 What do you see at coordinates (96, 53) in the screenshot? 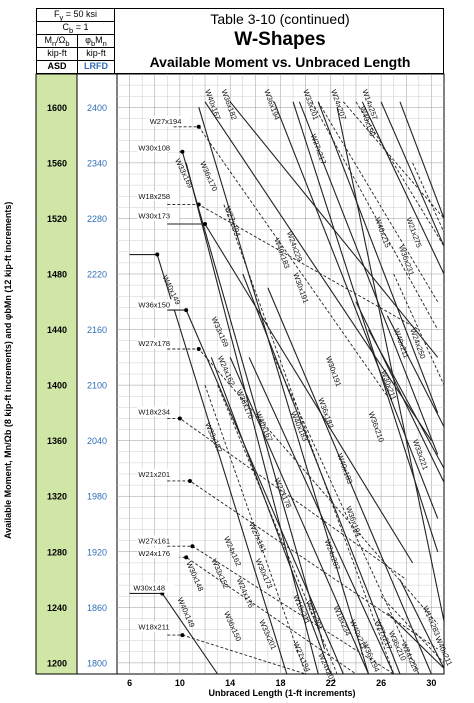
I see `lrfd-unit: kip-ft` at bounding box center [96, 53].